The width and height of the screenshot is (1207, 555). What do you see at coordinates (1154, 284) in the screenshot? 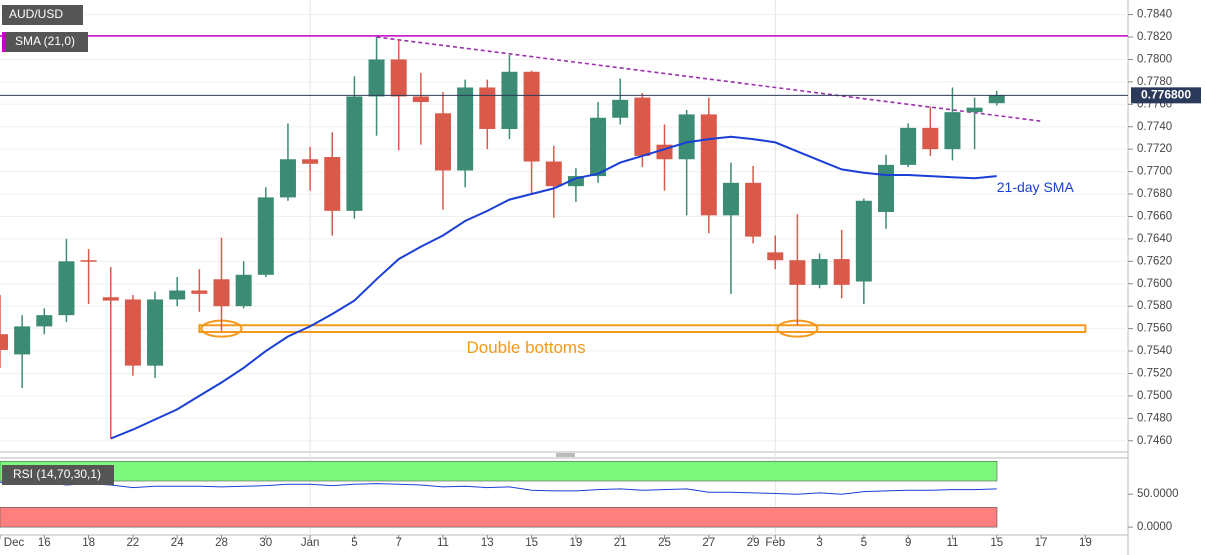
I see `y-tick-label: 0.7600` at bounding box center [1154, 284].